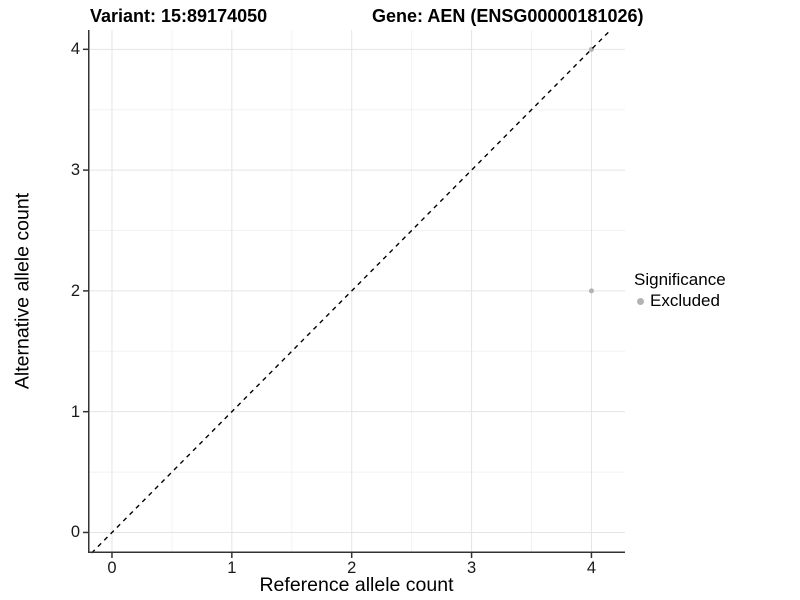  I want to click on legend-item-excluded: Excluded, so click(680, 301).